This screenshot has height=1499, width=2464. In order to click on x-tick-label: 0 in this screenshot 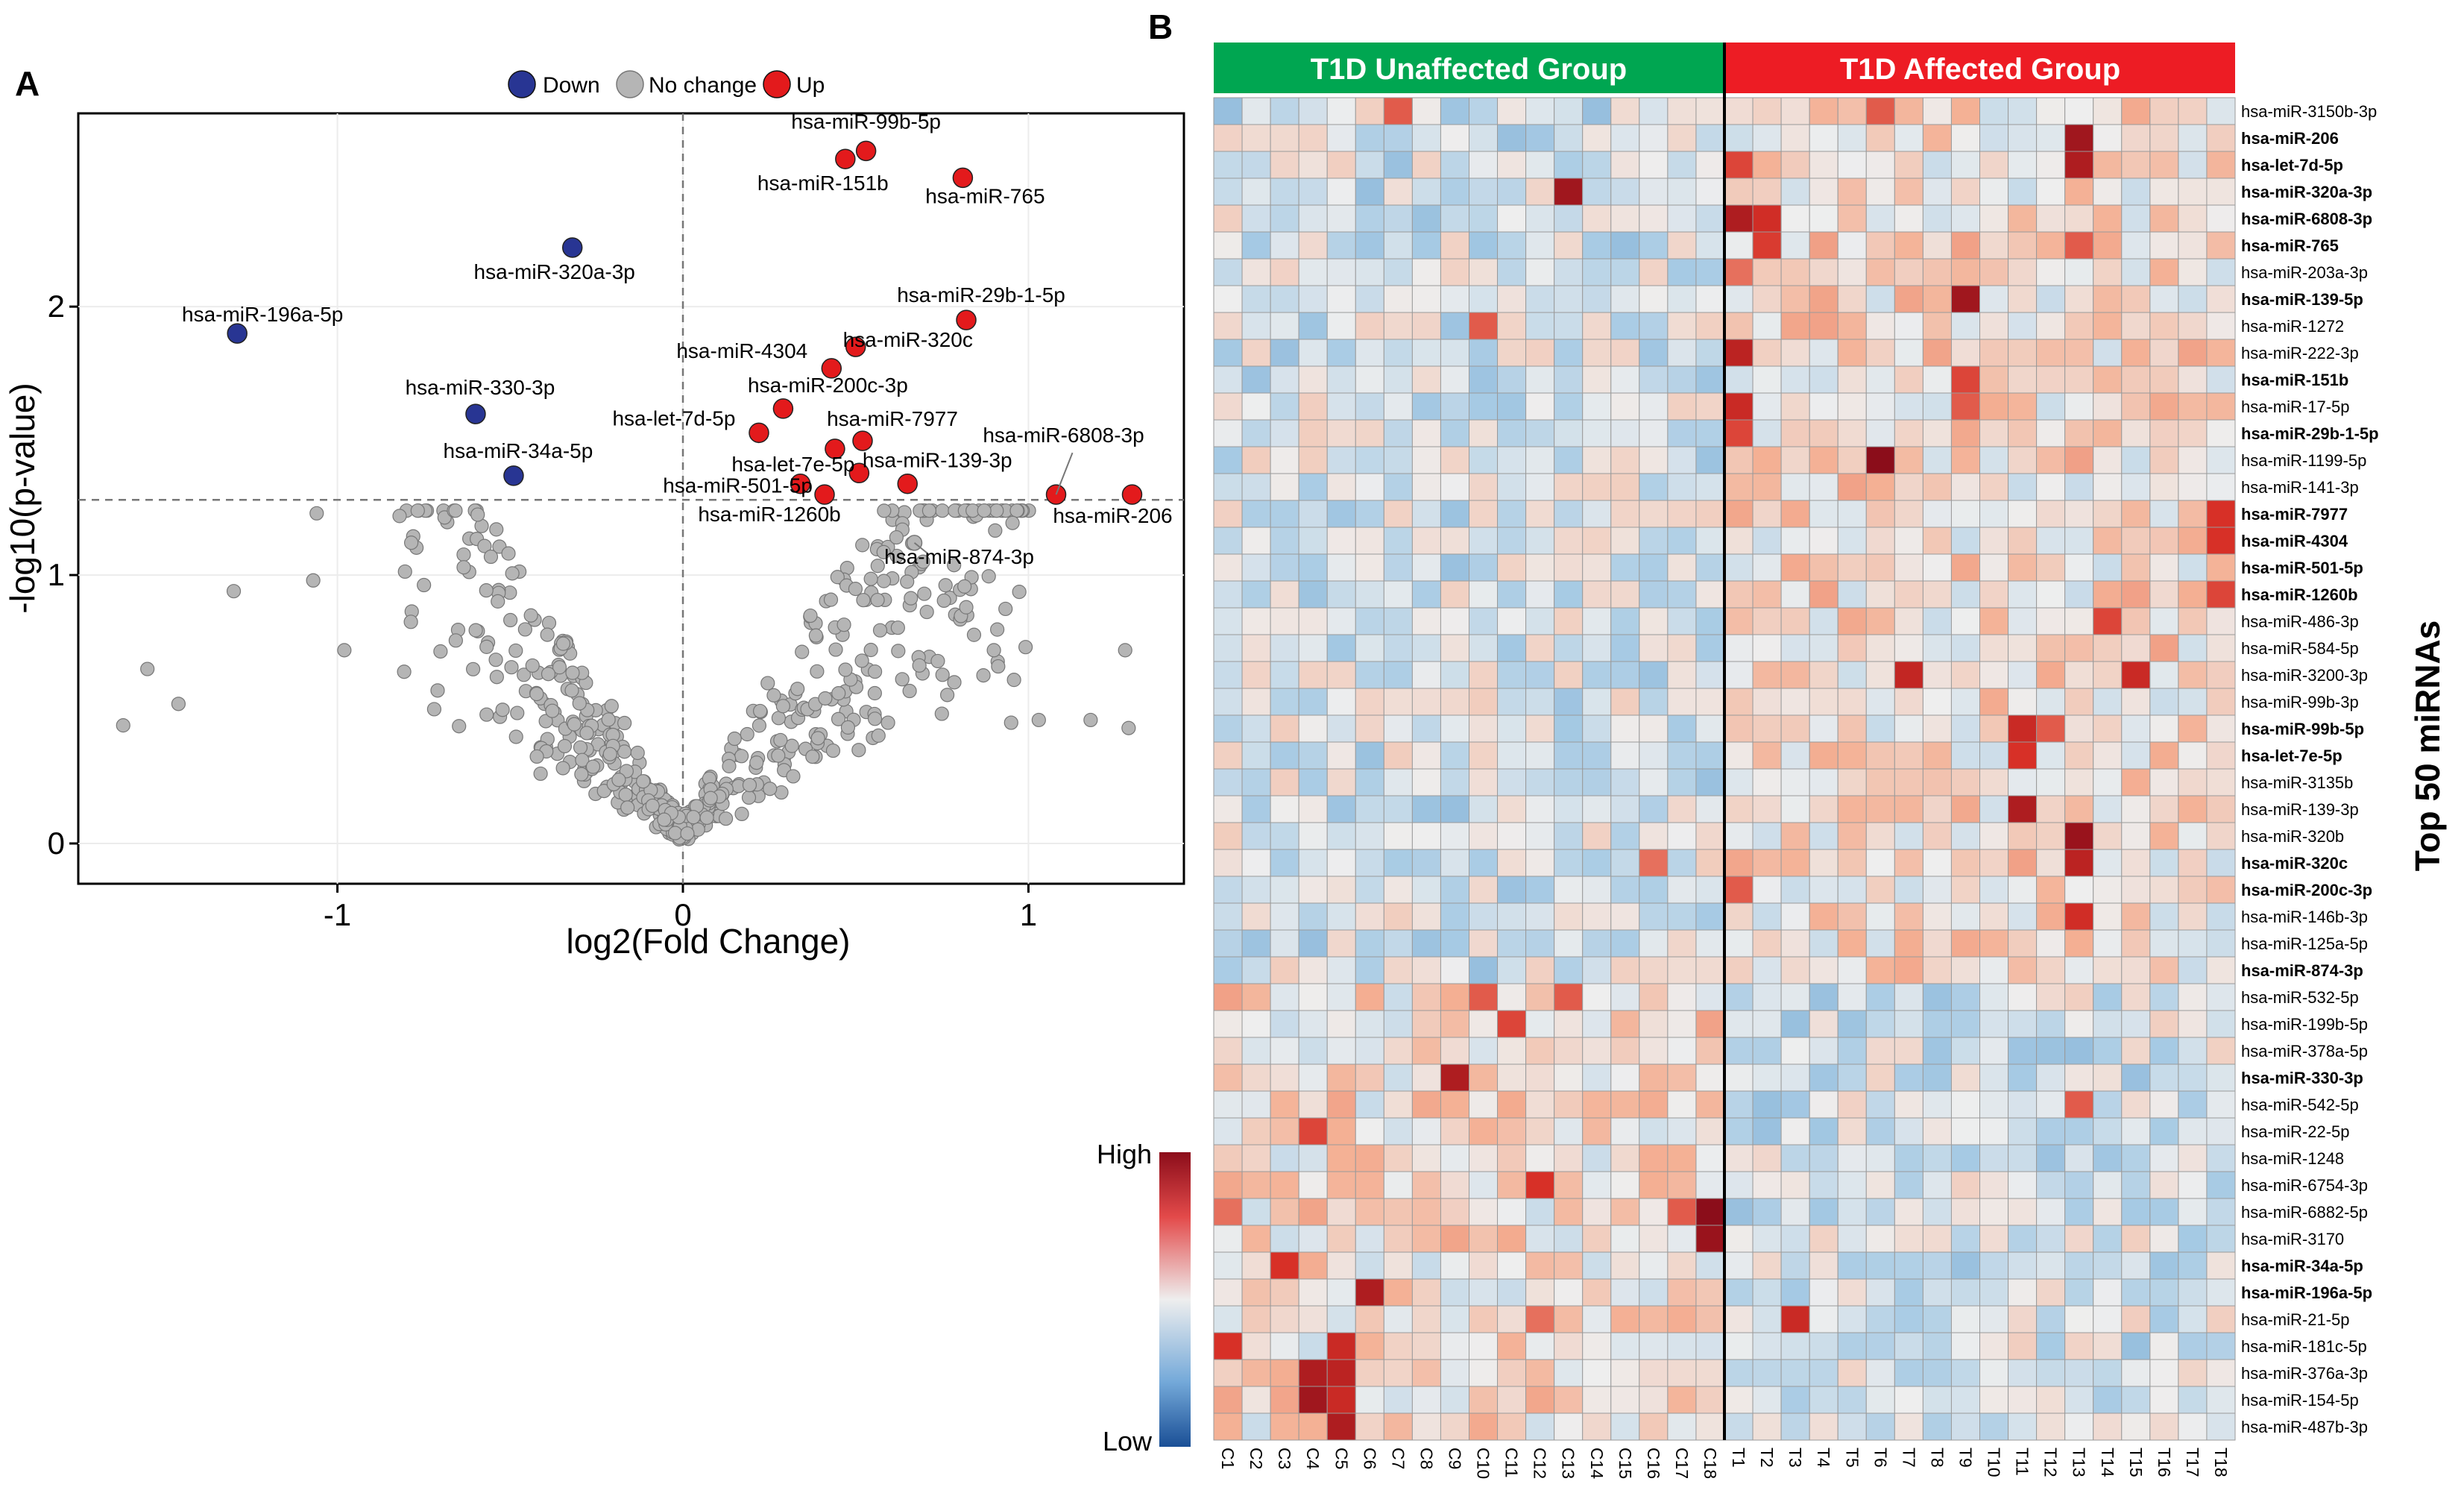, I will do `click(682, 914)`.